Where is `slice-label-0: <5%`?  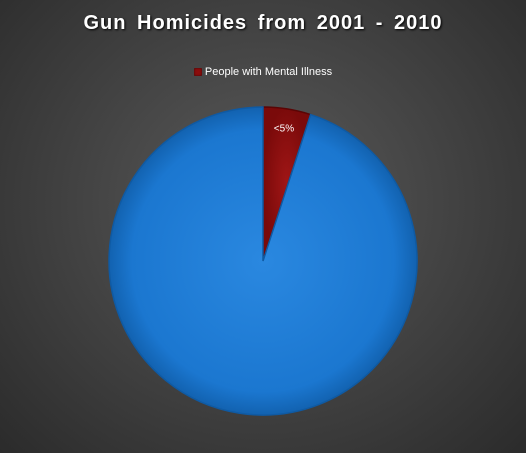 slice-label-0: <5% is located at coordinates (284, 129).